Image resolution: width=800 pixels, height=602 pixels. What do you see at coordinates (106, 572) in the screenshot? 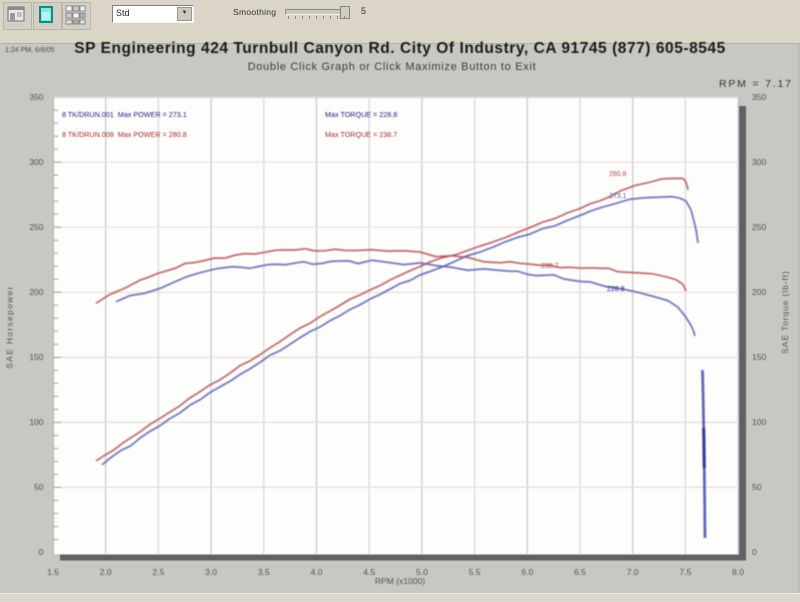
I see `svg-text: 2.0` at bounding box center [106, 572].